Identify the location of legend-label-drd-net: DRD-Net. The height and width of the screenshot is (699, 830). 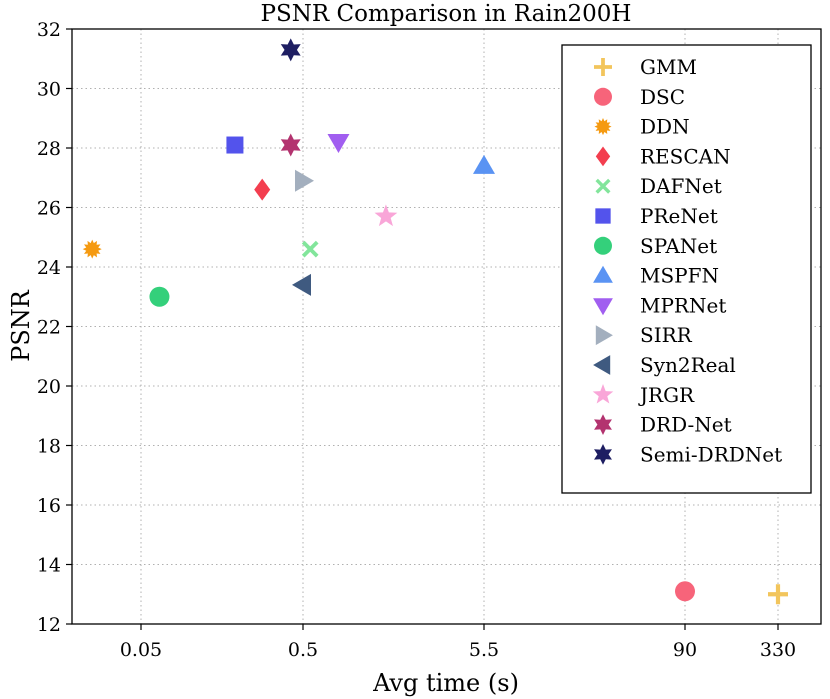
(686, 425).